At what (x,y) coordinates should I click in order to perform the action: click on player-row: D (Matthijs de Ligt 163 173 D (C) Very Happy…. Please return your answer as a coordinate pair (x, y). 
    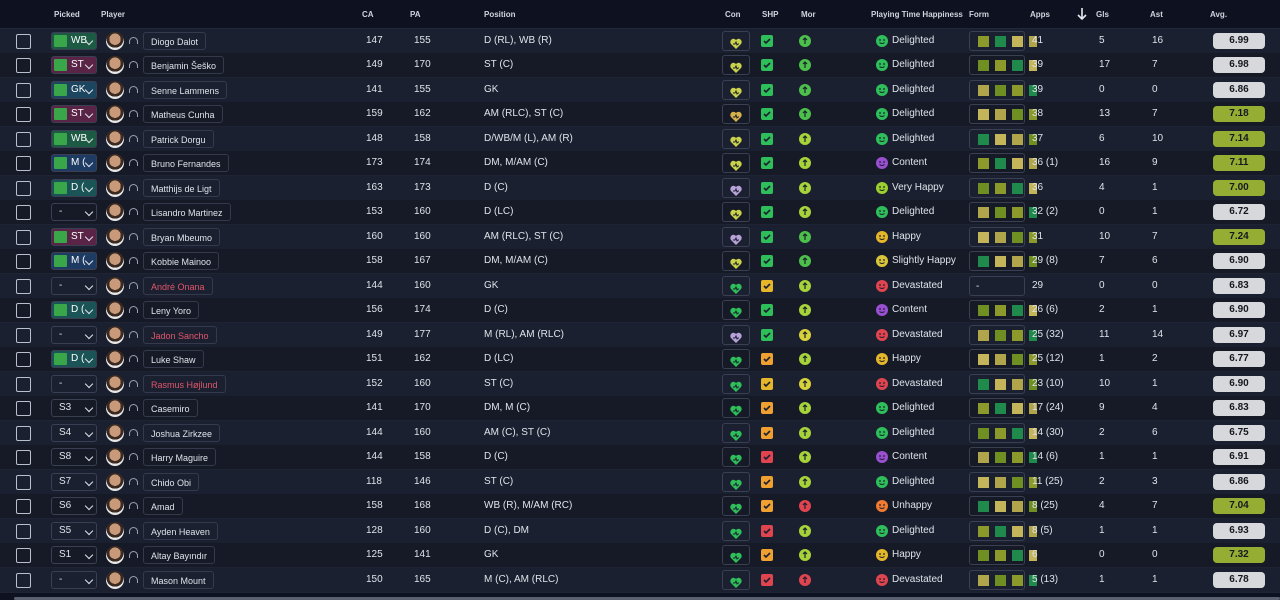
    Looking at the image, I should click on (640, 188).